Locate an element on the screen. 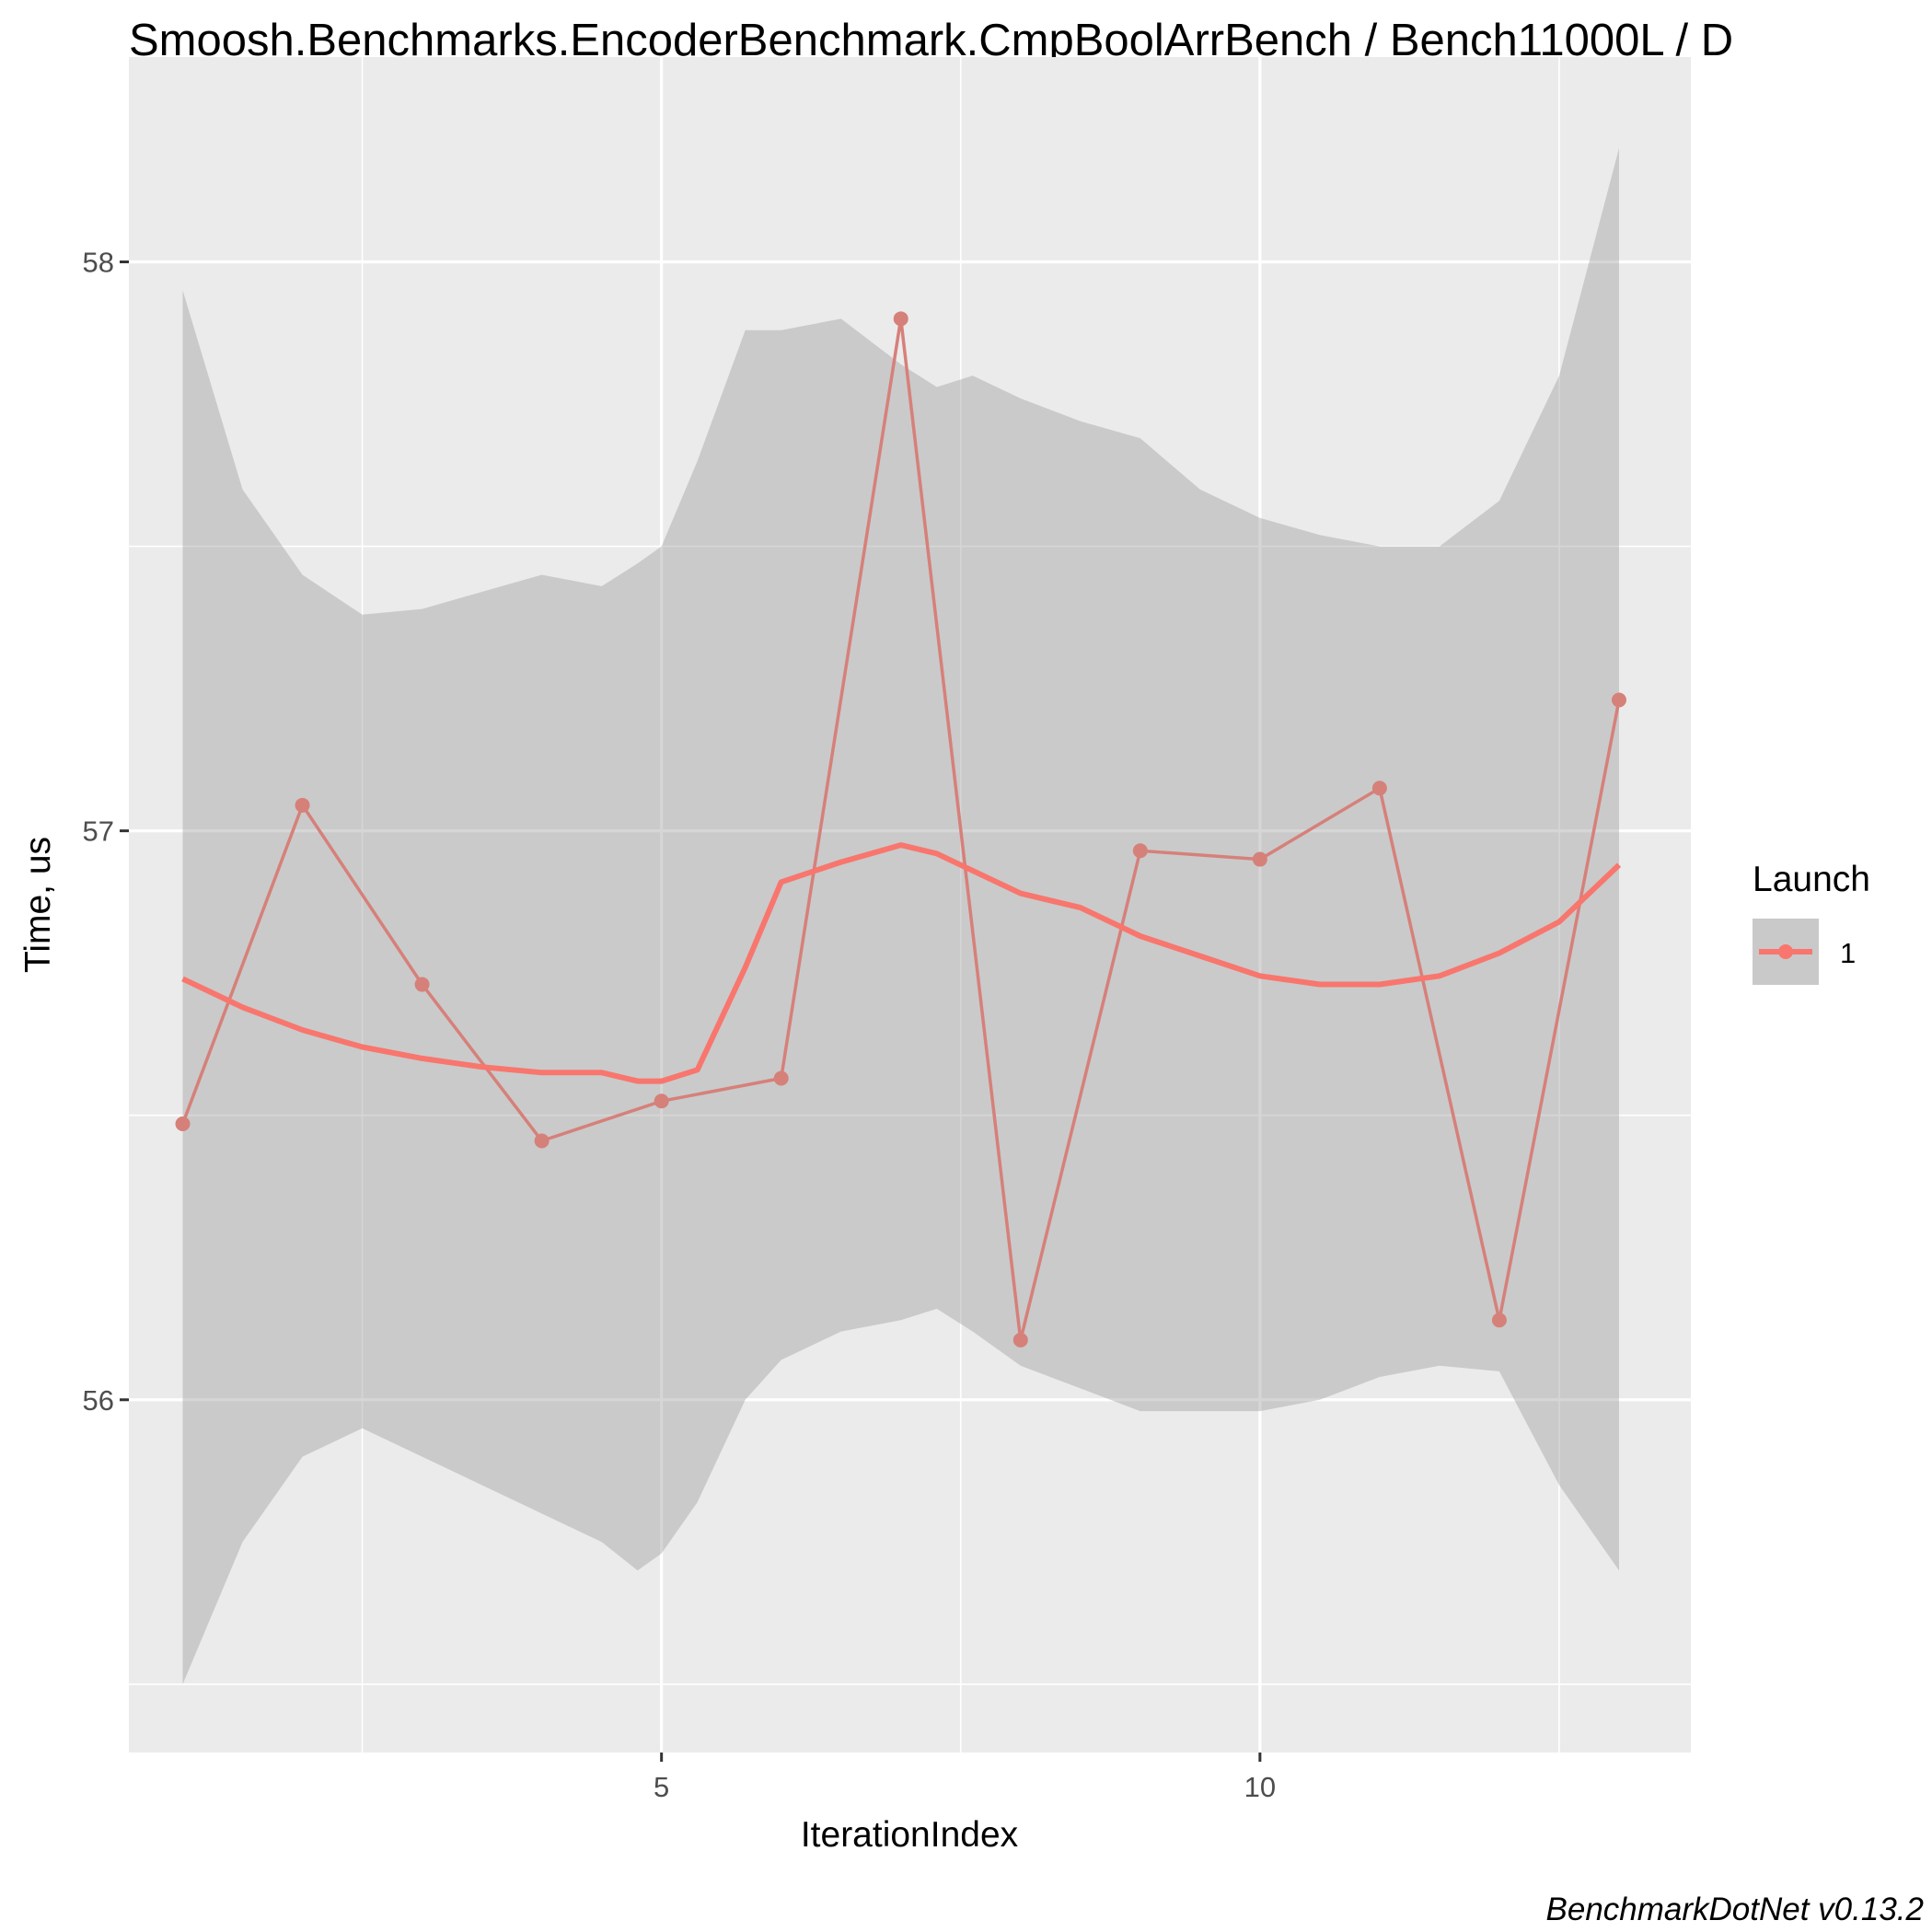 This screenshot has width=1932, height=1932. legend-title: Launch is located at coordinates (1812, 880).